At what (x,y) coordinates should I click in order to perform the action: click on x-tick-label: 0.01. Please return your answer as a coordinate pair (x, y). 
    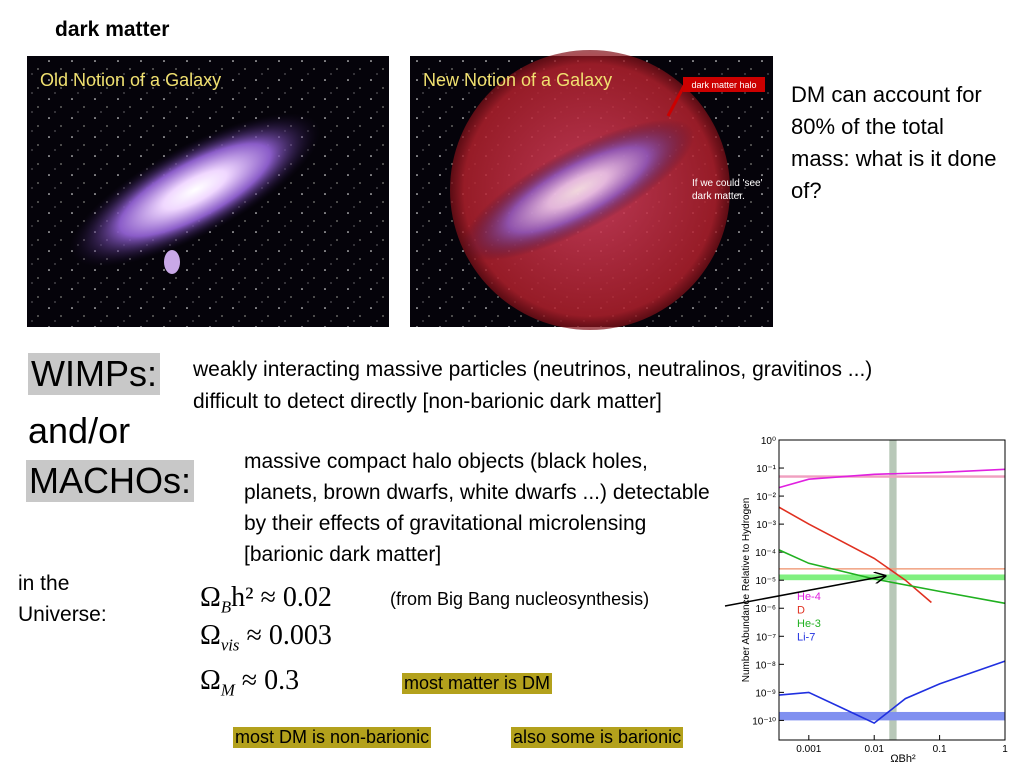
    Looking at the image, I should click on (874, 749).